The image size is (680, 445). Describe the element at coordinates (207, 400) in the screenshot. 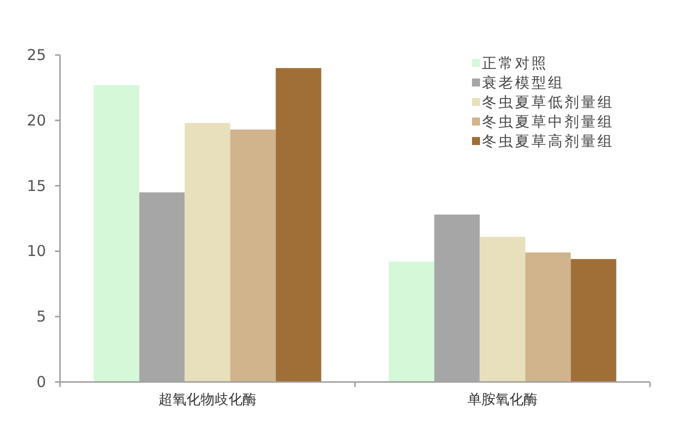

I see `x-tick-label: 超氧化物歧化酶` at that location.